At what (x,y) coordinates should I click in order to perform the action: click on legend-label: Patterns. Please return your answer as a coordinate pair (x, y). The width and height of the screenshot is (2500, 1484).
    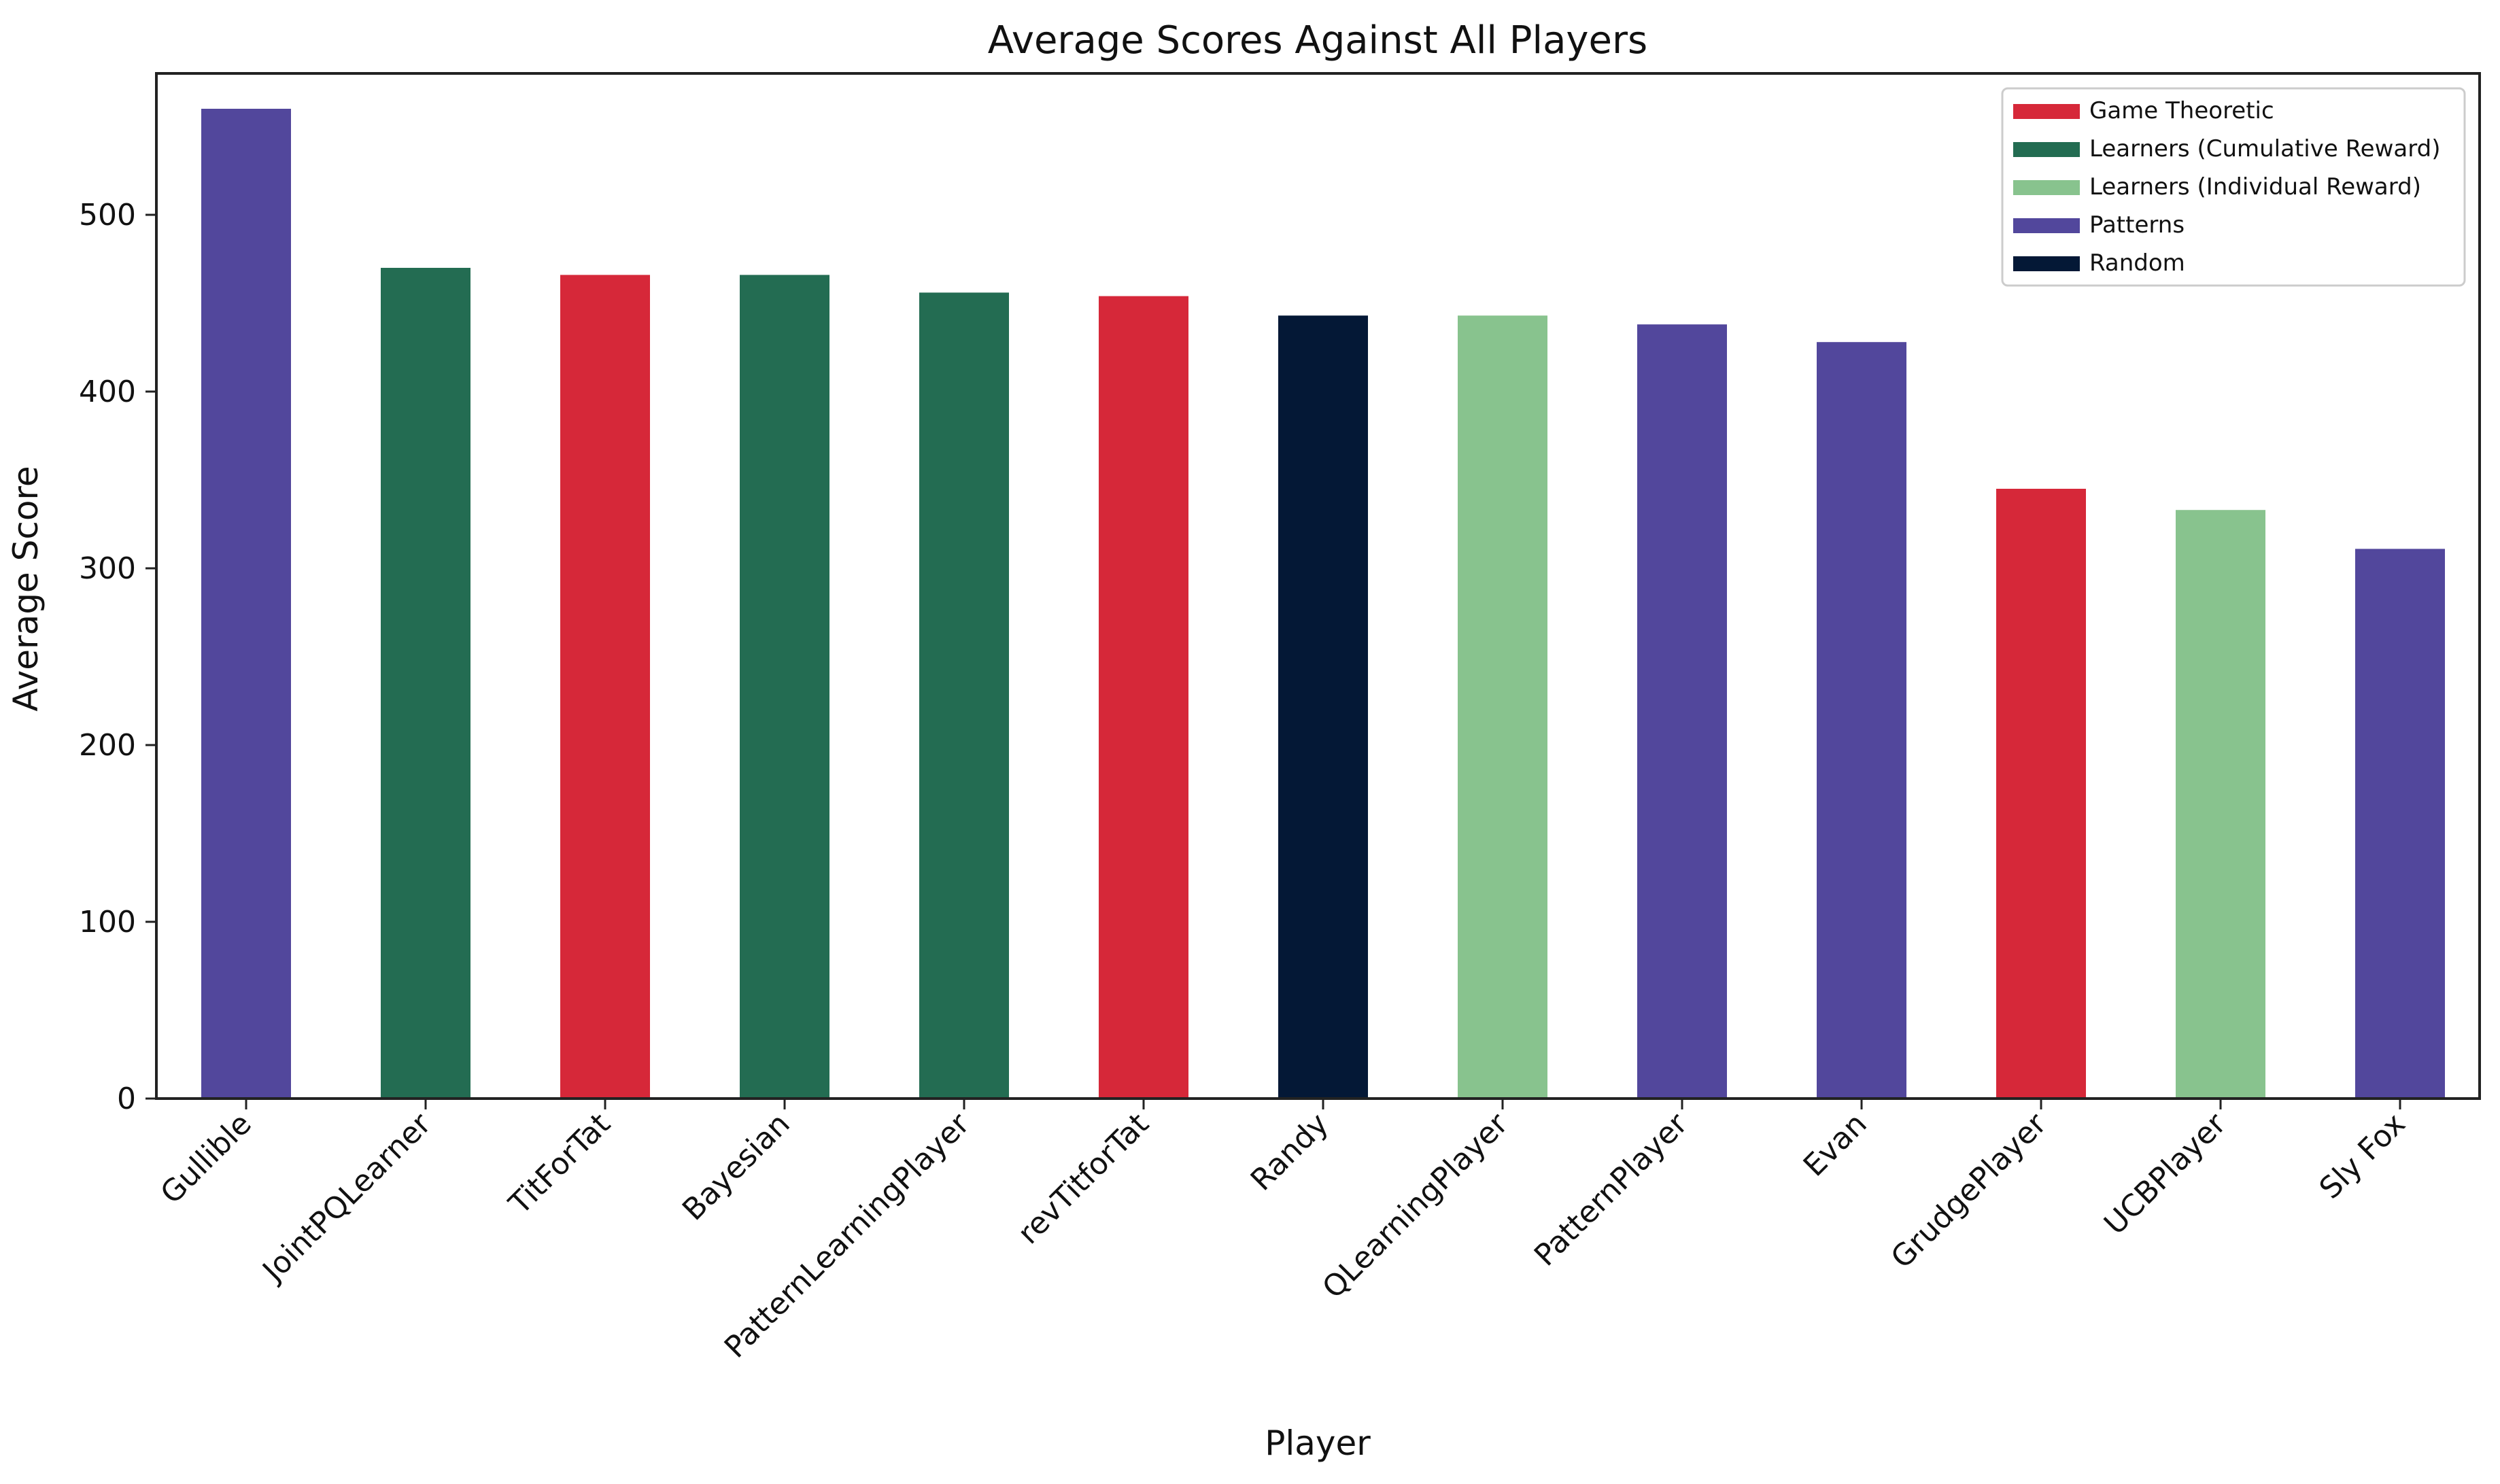
    Looking at the image, I should click on (2137, 225).